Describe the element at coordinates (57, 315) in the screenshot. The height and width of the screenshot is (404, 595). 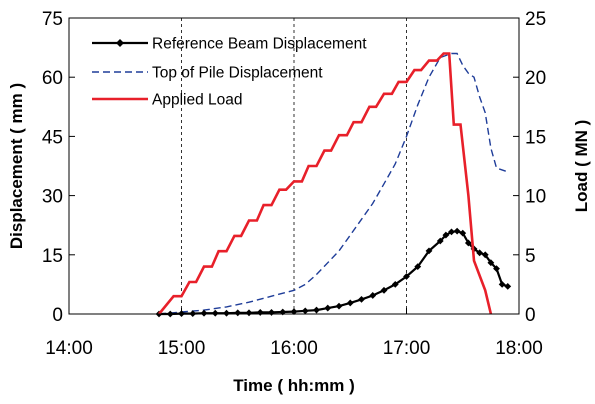
I see `y-tick-label: 0` at that location.